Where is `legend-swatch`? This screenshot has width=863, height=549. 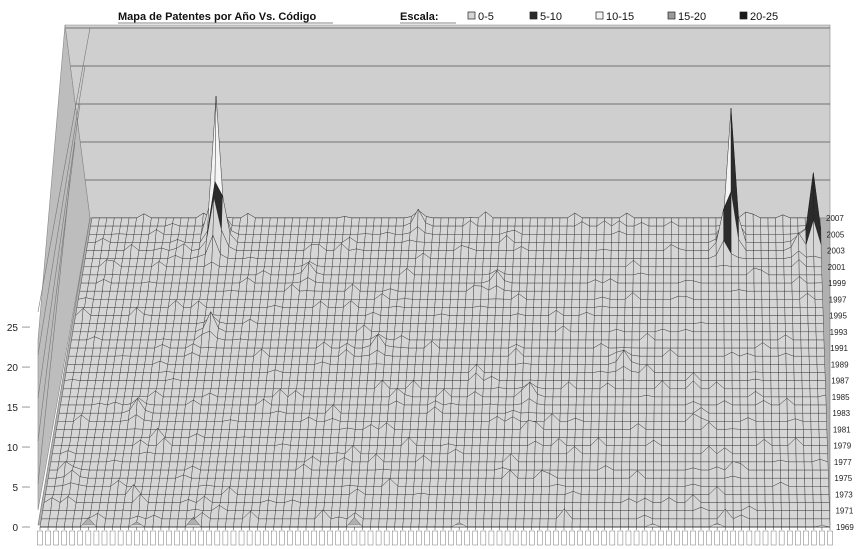
legend-swatch is located at coordinates (533, 15).